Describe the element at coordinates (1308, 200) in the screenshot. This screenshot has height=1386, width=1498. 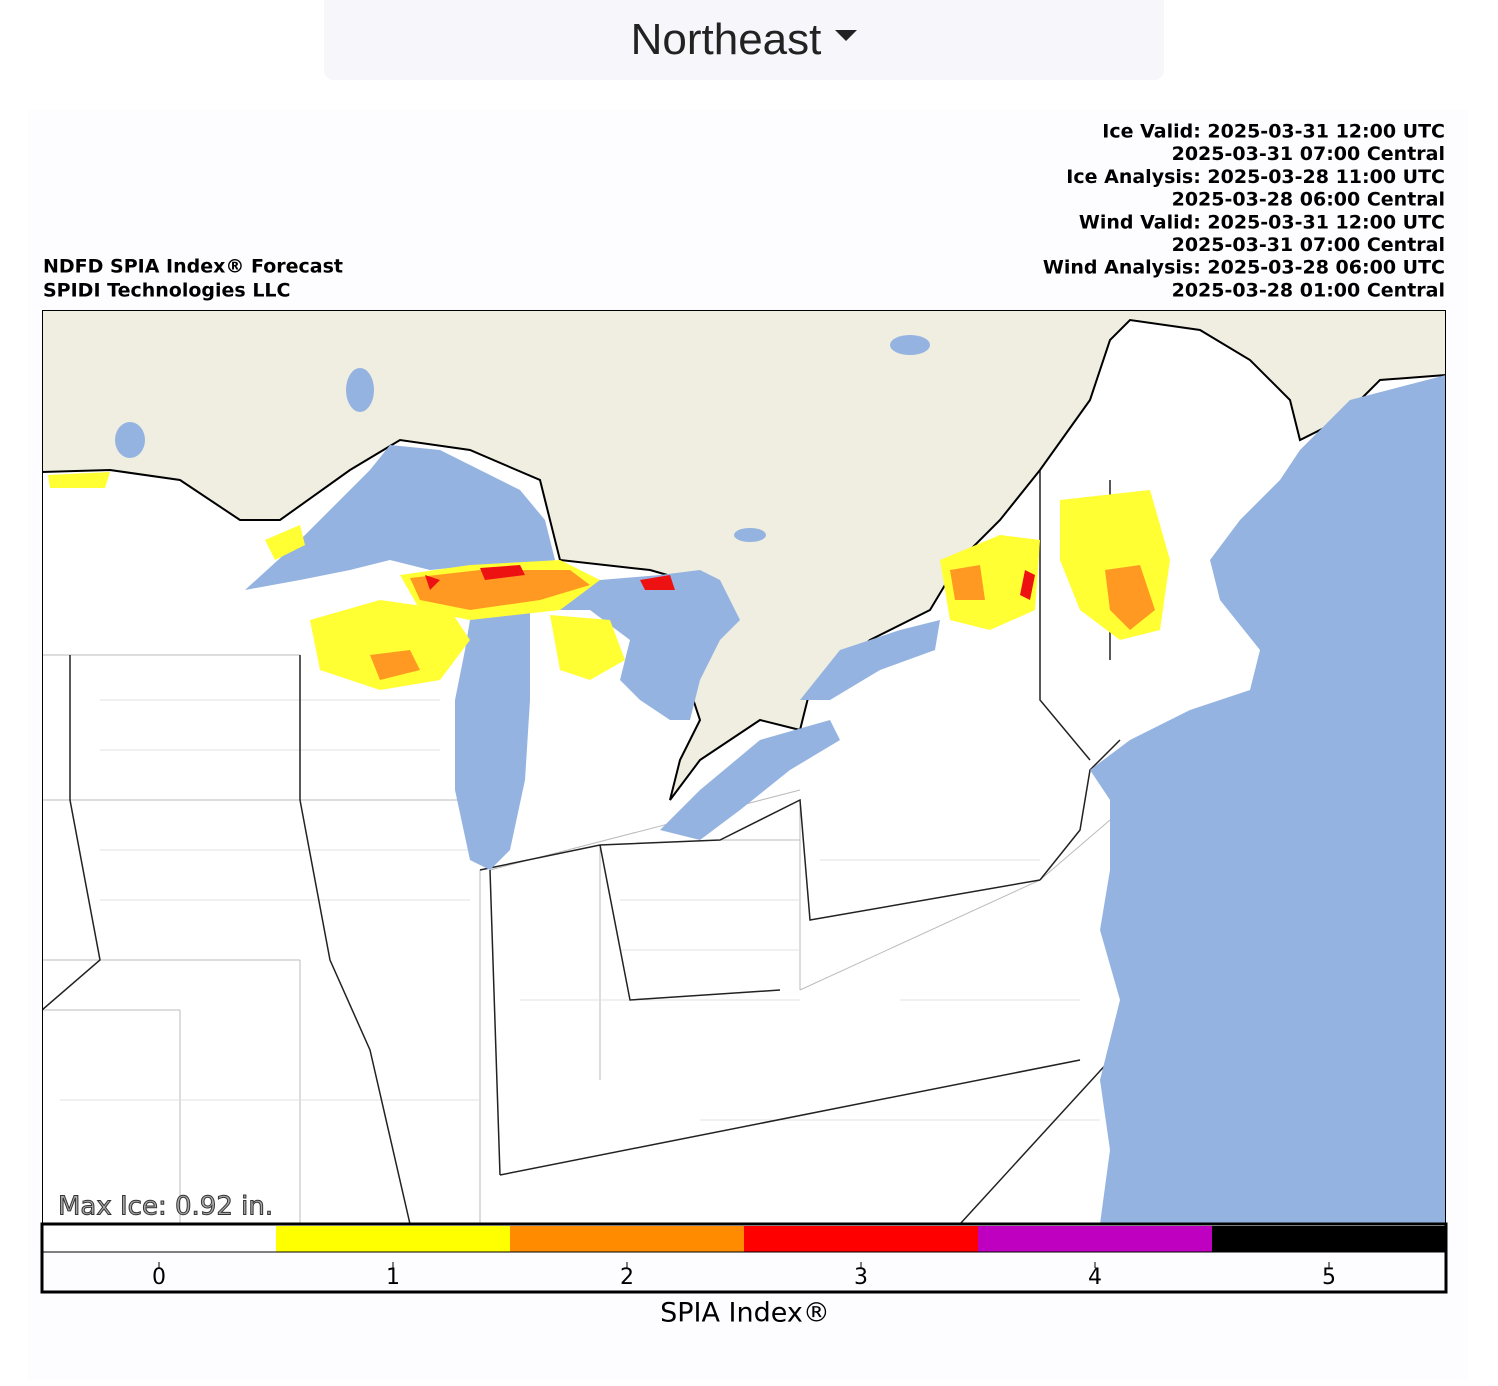
I see `header-right-line: 2025-03-28 06:00 Central` at that location.